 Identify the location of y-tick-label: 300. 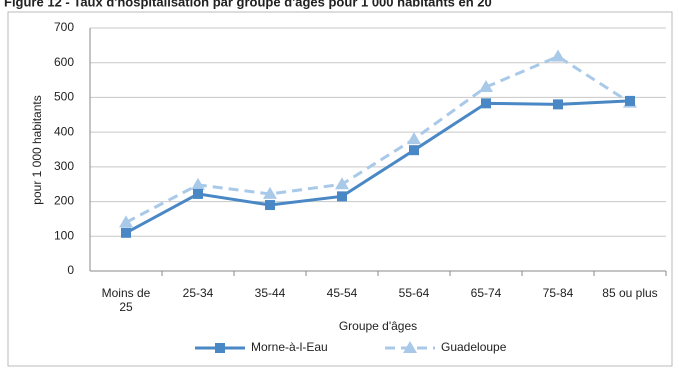
(64, 166).